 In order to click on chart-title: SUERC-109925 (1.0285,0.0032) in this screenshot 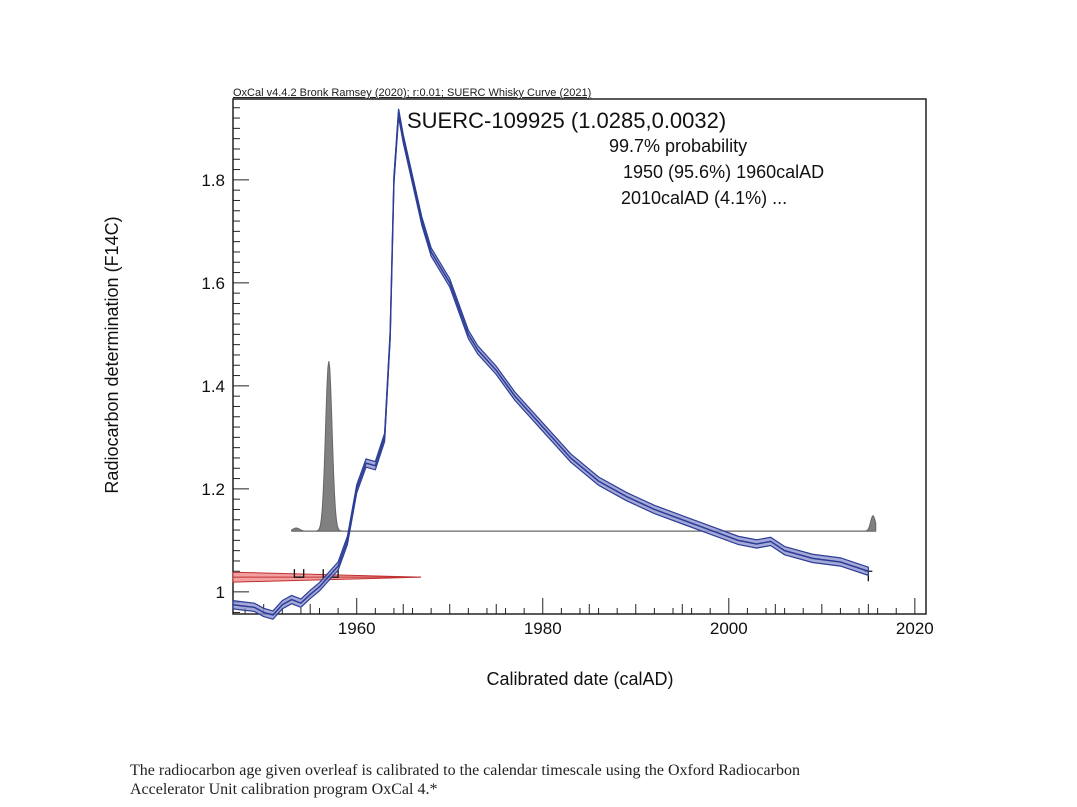, I will do `click(566, 120)`.